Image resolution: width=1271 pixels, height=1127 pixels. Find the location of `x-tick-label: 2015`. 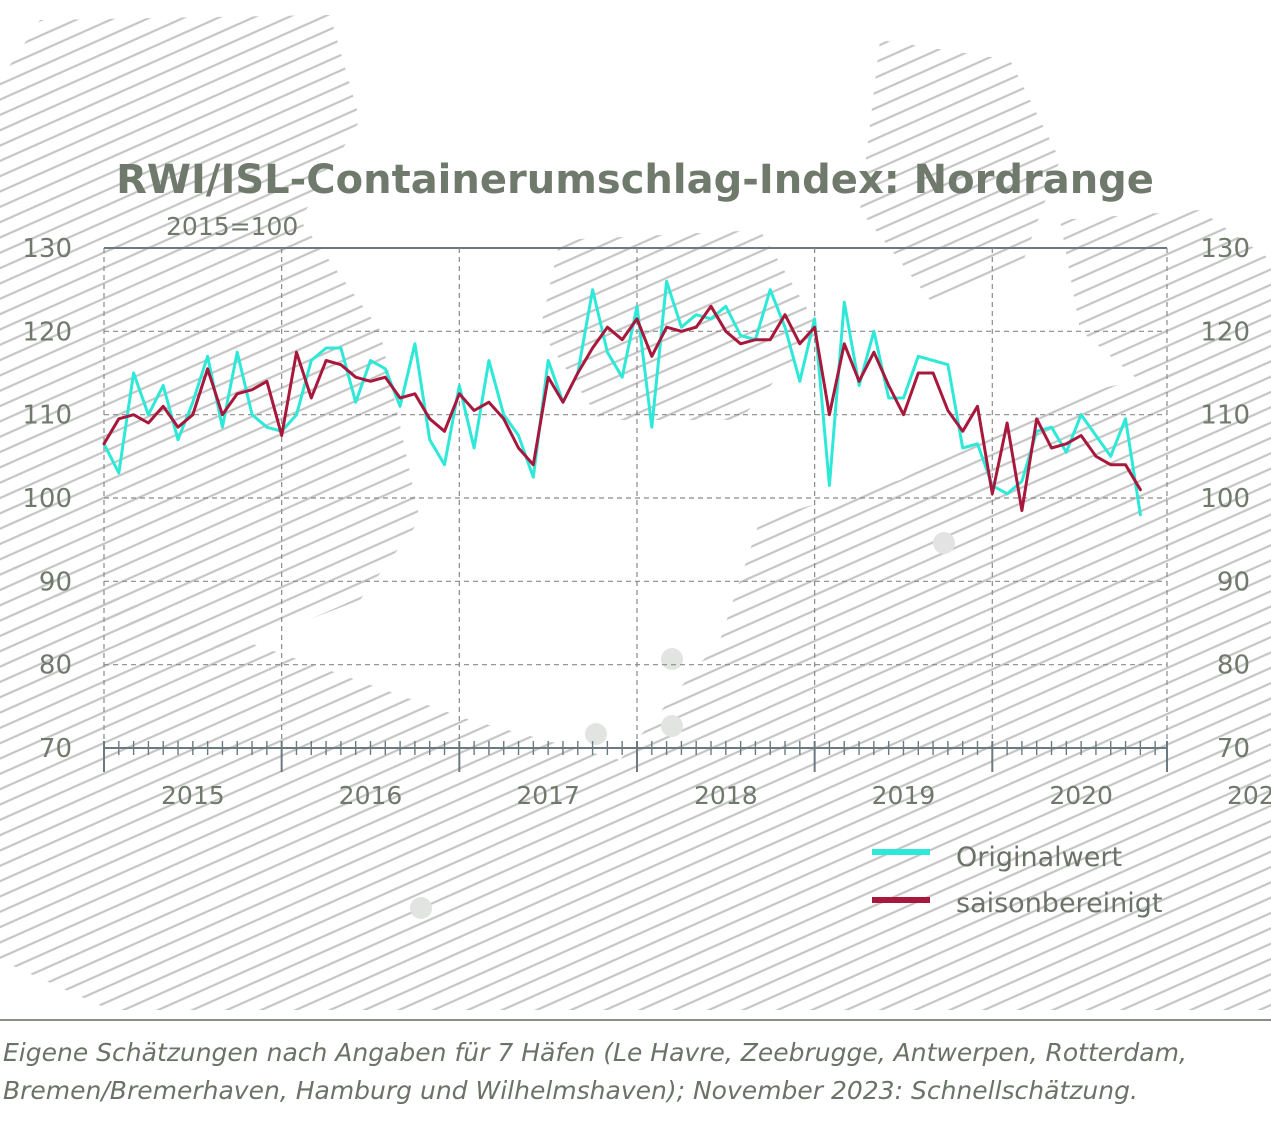

x-tick-label: 2015 is located at coordinates (193, 795).